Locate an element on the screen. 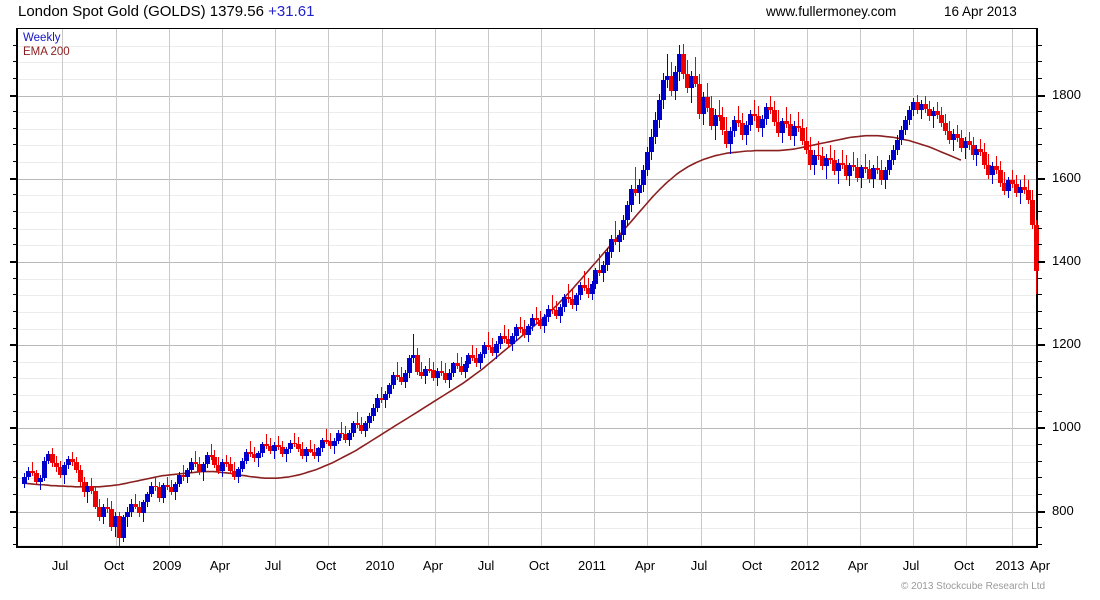 The width and height of the screenshot is (1100, 600). y-axis-label: 1600 is located at coordinates (1066, 177).